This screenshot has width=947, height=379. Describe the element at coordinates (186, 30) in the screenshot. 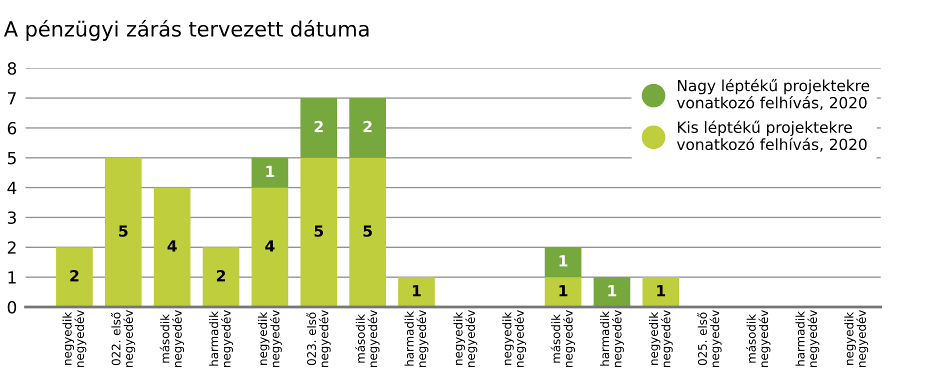

I see `chart-title: A pénzügyi zárás tervezett dátuma` at that location.